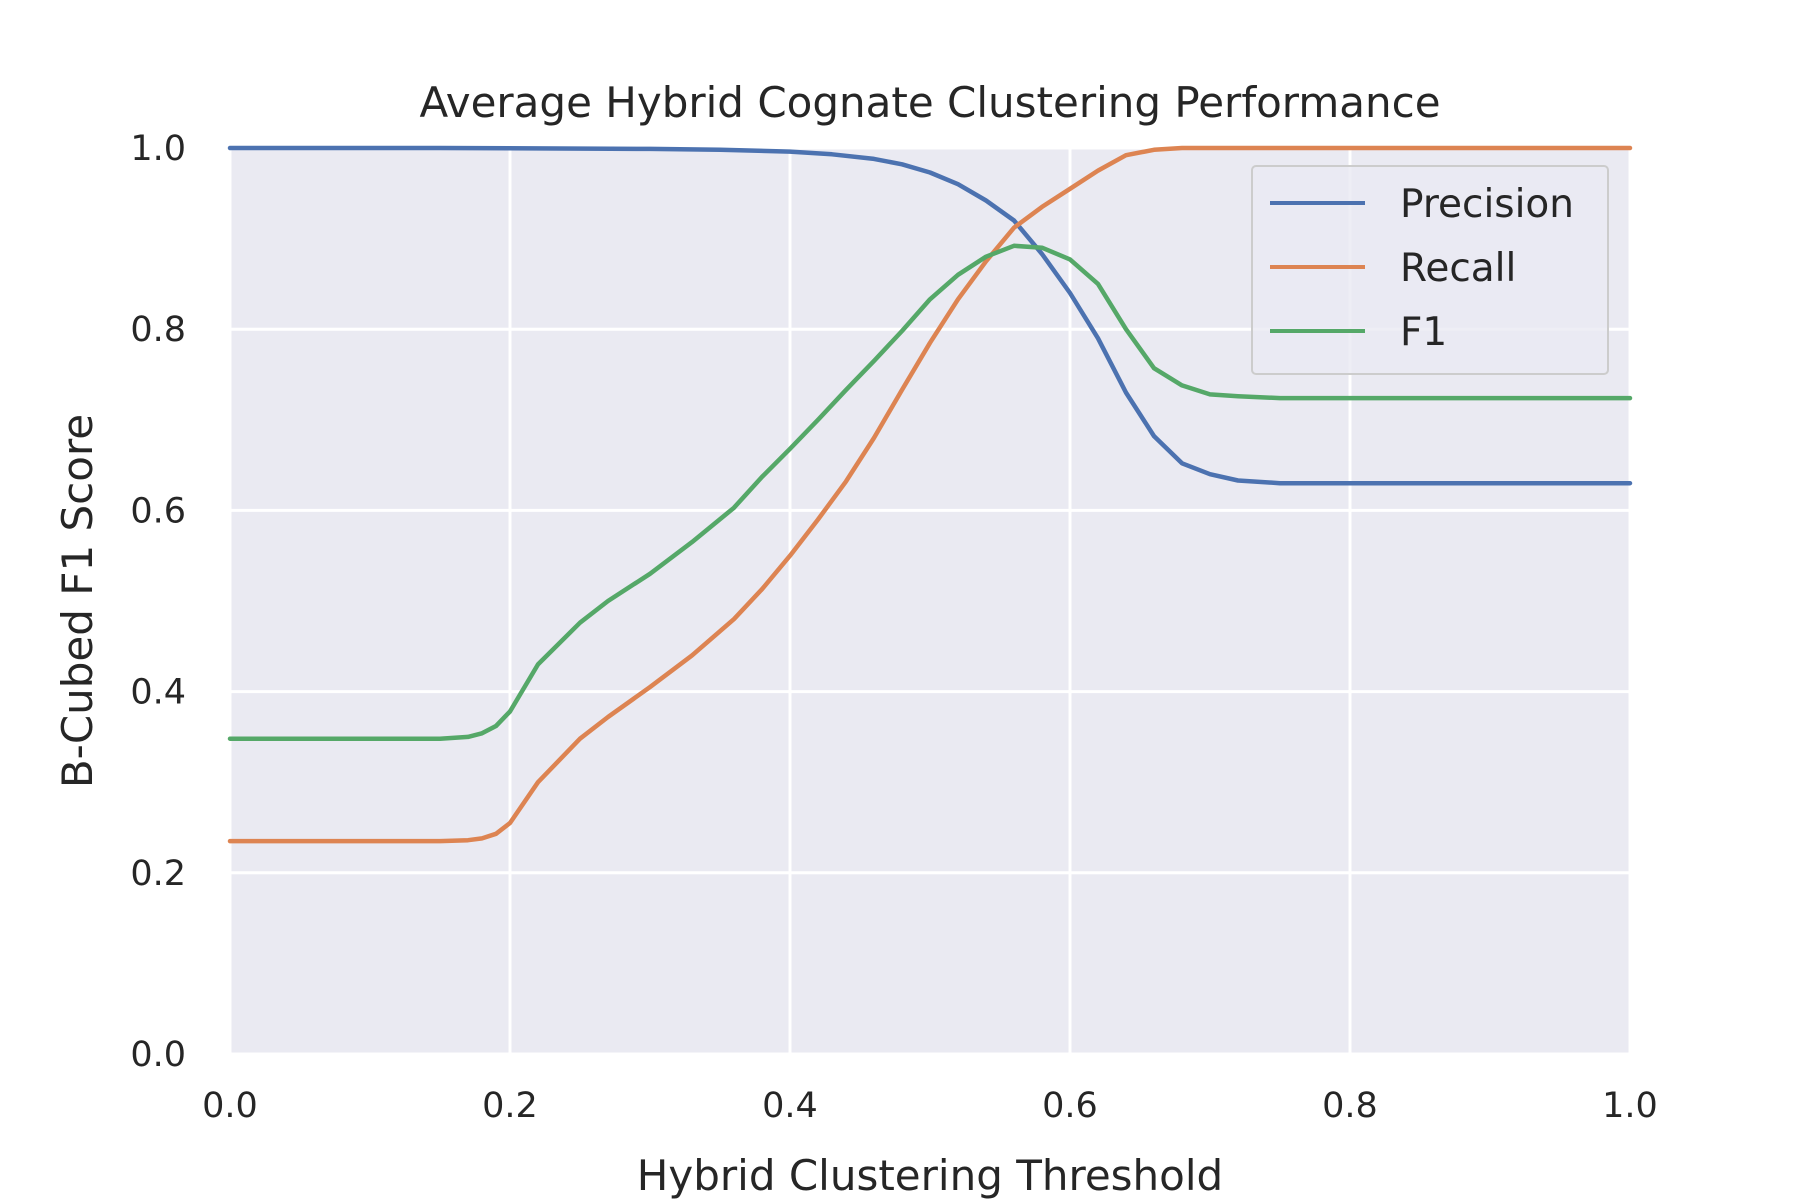 This screenshot has width=1800, height=1200. What do you see at coordinates (158, 511) in the screenshot?
I see `y-tick-label: 0.6` at bounding box center [158, 511].